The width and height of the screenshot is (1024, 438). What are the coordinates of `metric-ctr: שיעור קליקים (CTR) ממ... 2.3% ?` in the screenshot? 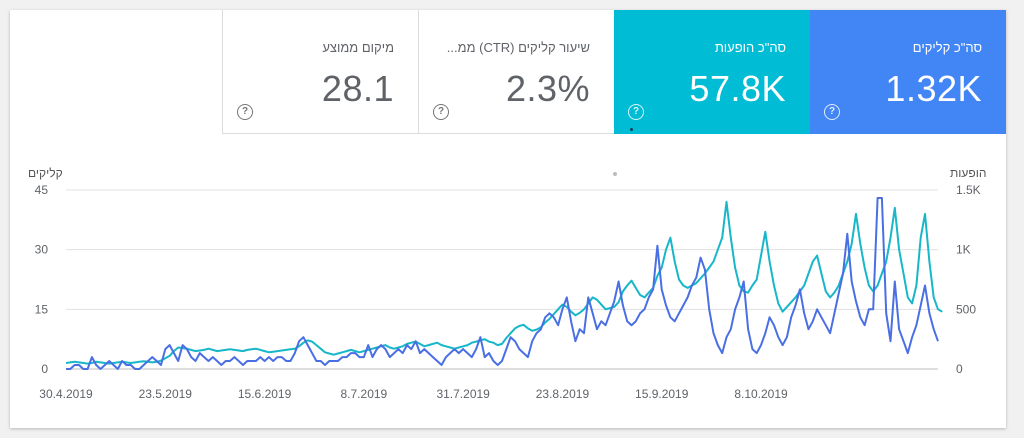 It's located at (516, 72).